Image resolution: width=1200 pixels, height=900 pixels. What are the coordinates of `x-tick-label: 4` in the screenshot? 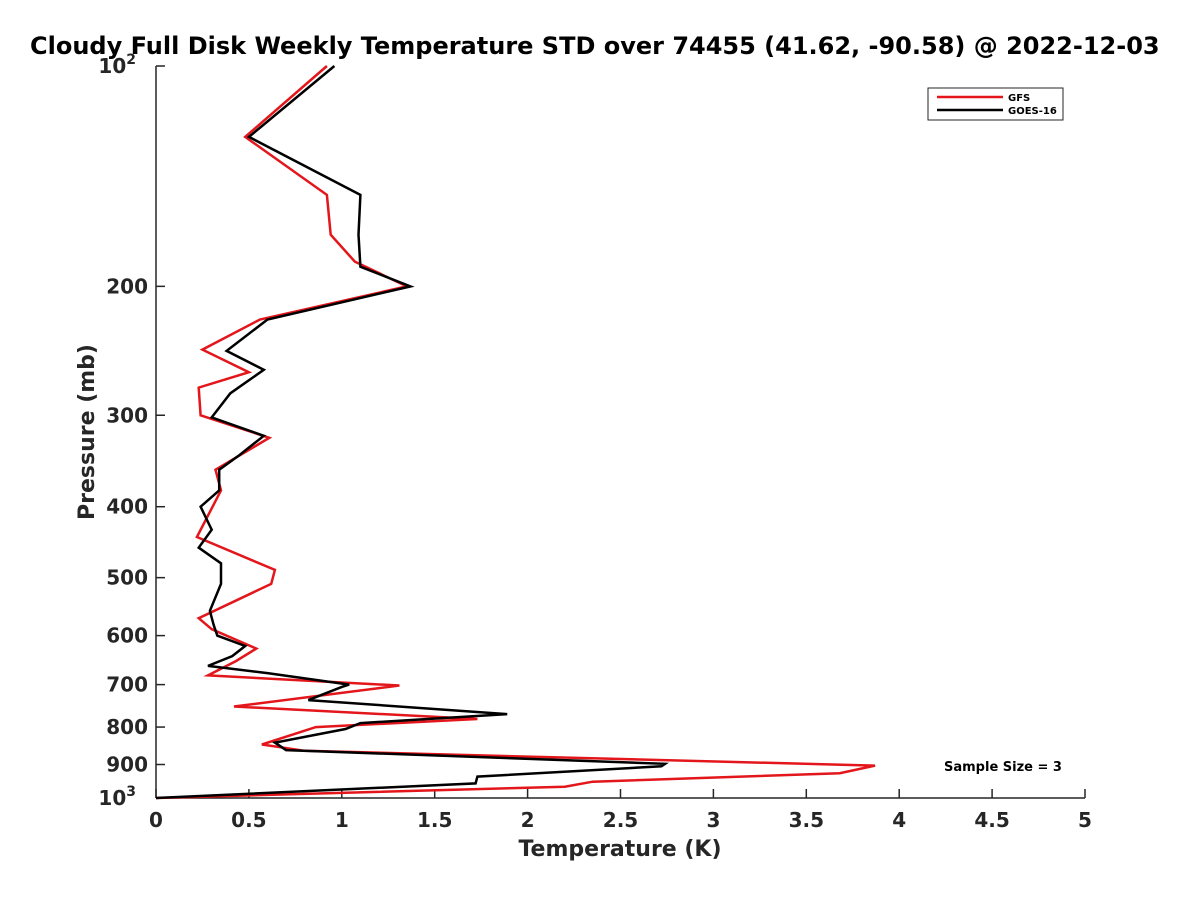 It's located at (899, 820).